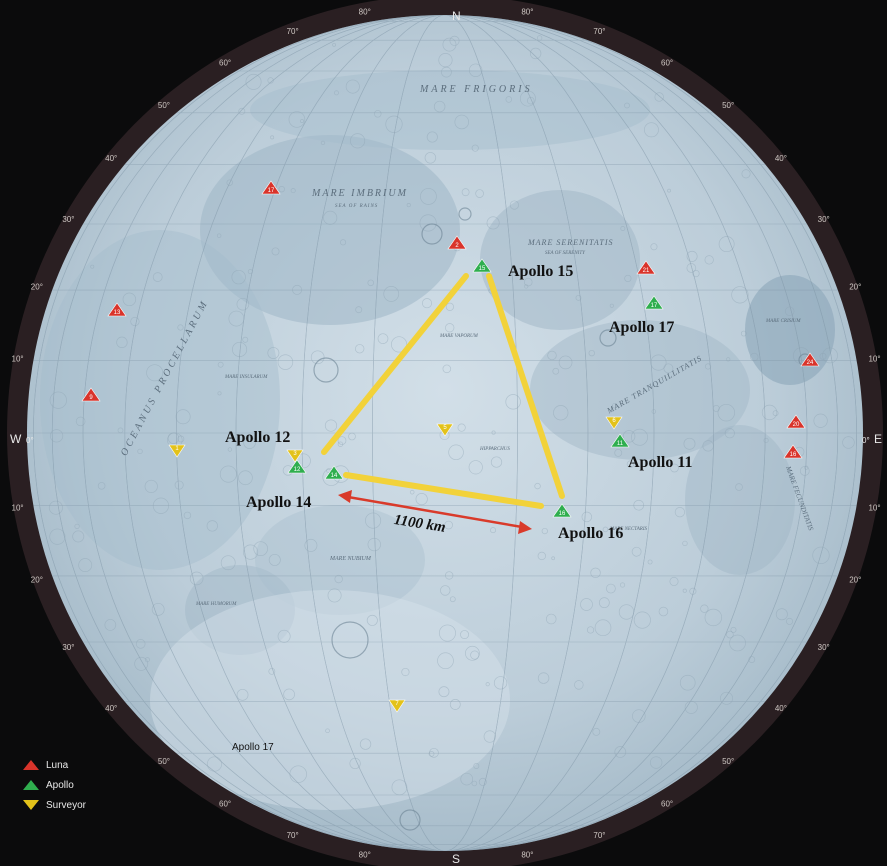  What do you see at coordinates (482, 269) in the screenshot?
I see `apollo-marker-number: 15` at bounding box center [482, 269].